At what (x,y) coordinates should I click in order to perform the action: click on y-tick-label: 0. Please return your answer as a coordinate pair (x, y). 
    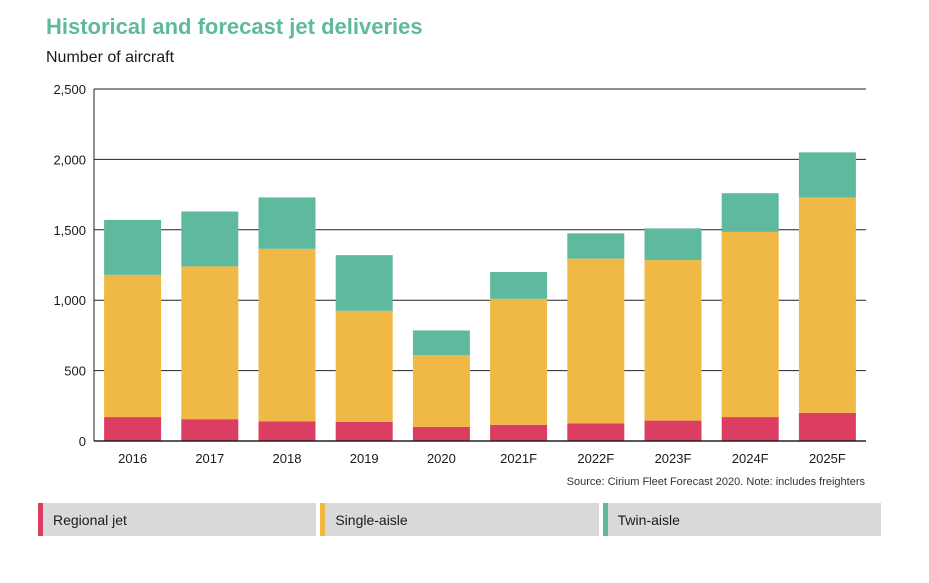
    Looking at the image, I should click on (82, 441).